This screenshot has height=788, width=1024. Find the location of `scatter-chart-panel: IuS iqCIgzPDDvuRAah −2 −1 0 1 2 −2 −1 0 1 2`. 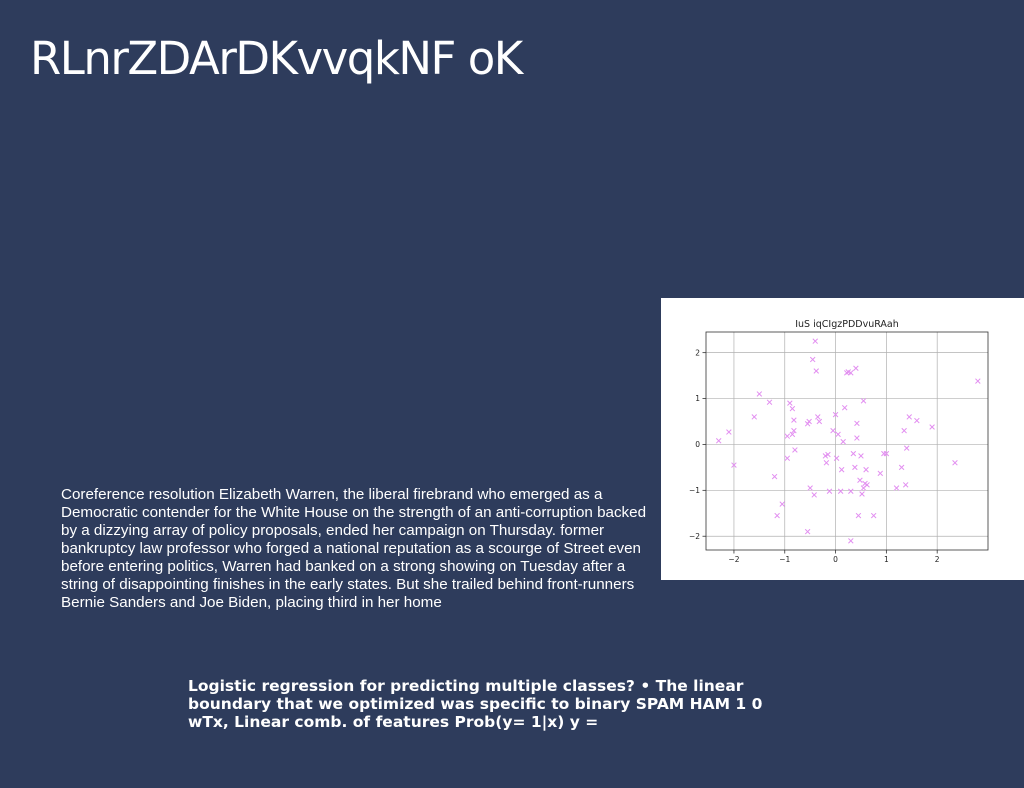

scatter-chart-panel: IuS iqCIgzPDDvuRAah −2 −1 0 1 2 −2 −1 0 1 2 is located at coordinates (842, 439).